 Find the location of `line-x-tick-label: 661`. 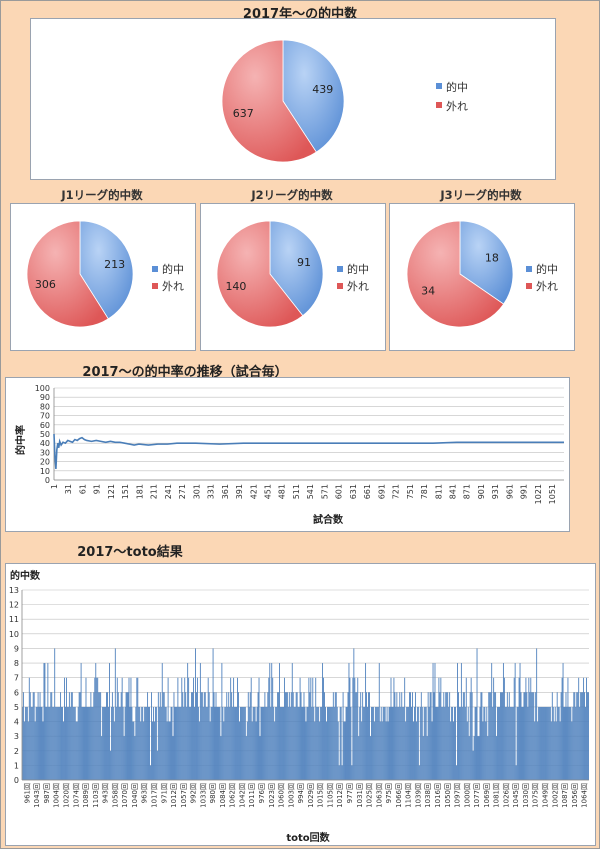

line-x-tick-label: 661 is located at coordinates (367, 491).